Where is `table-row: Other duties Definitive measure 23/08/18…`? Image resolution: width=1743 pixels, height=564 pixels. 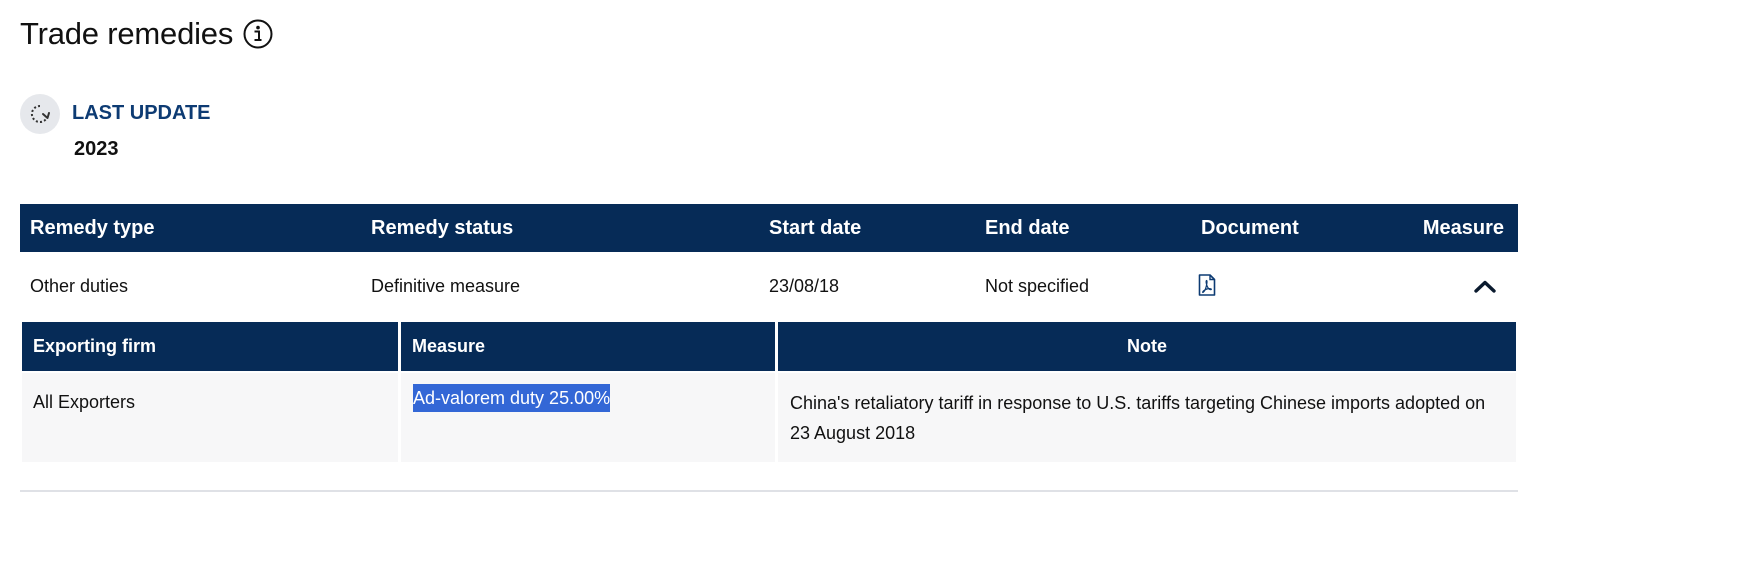
table-row: Other duties Definitive measure 23/08/18… is located at coordinates (769, 287).